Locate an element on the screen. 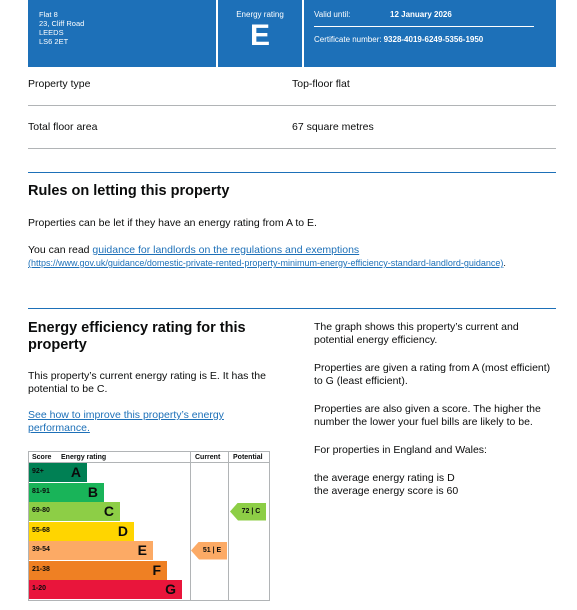 The image size is (577, 610). energy-rating-letter: E is located at coordinates (259, 35).